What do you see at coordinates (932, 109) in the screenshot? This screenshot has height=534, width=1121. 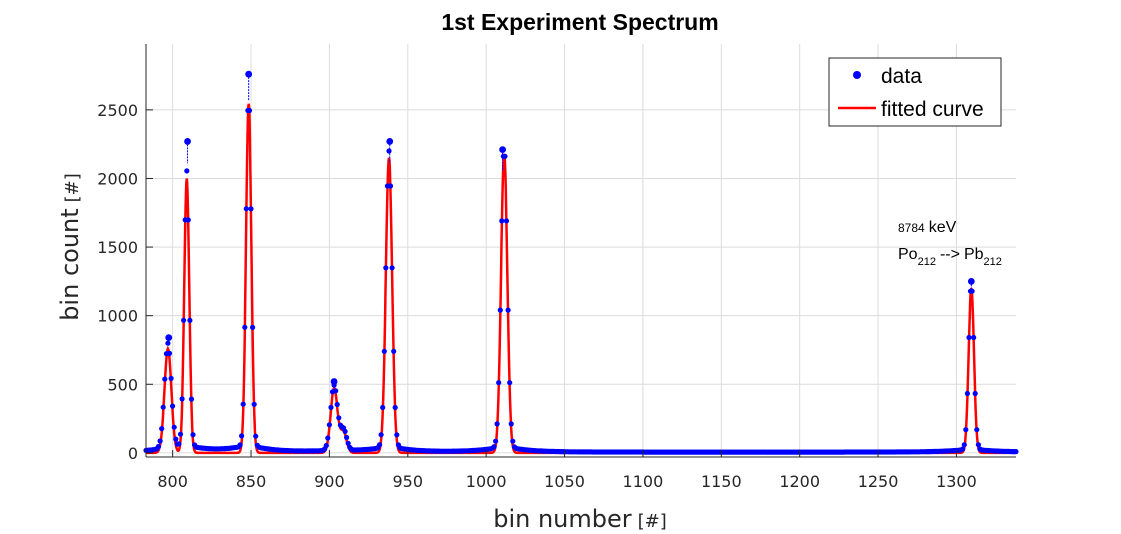 I see `legend-fit-label: fitted curve` at bounding box center [932, 109].